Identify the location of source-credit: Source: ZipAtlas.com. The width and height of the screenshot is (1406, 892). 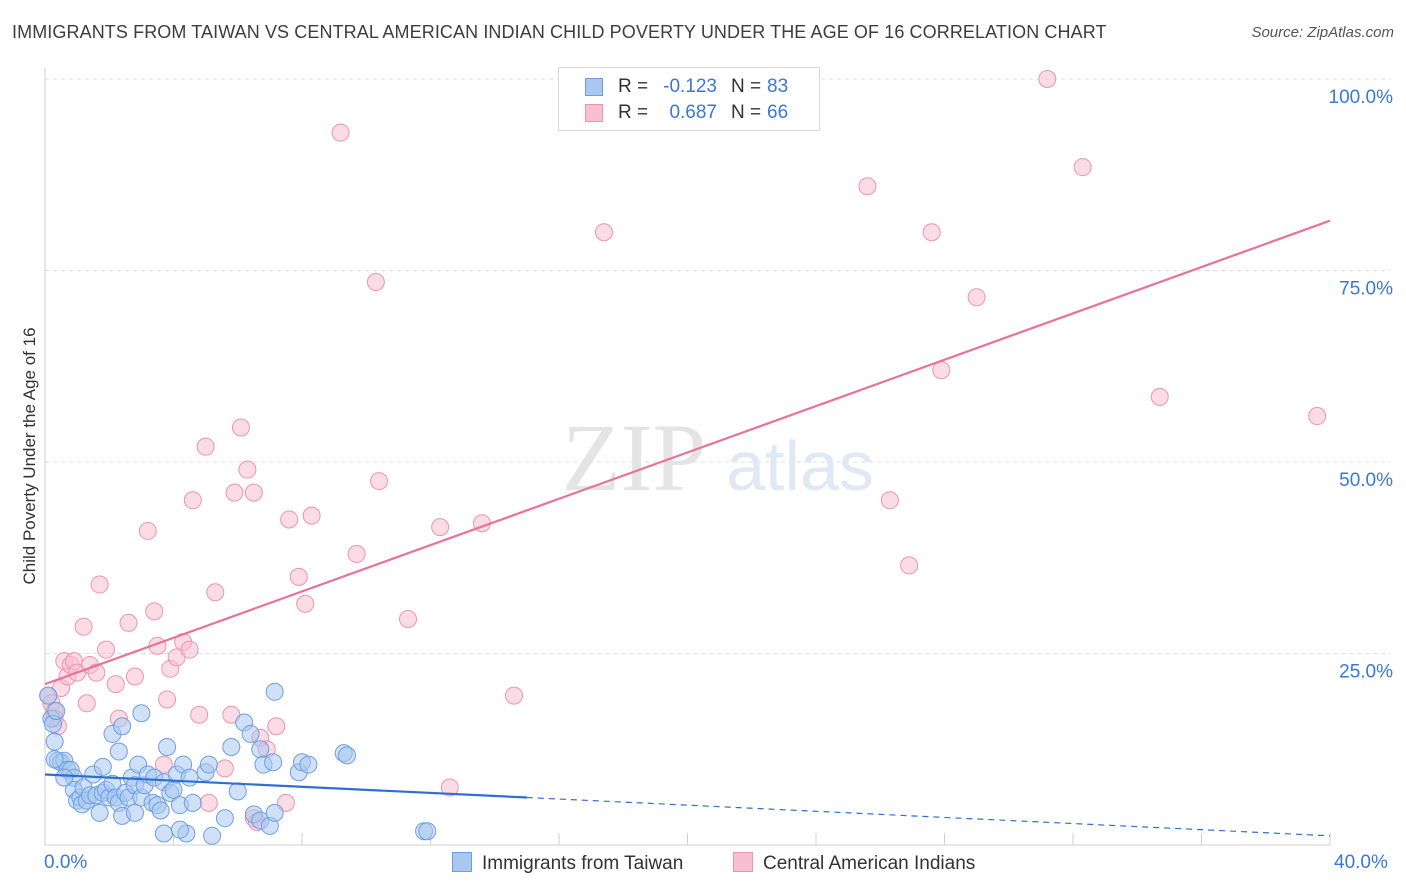
(1322, 32).